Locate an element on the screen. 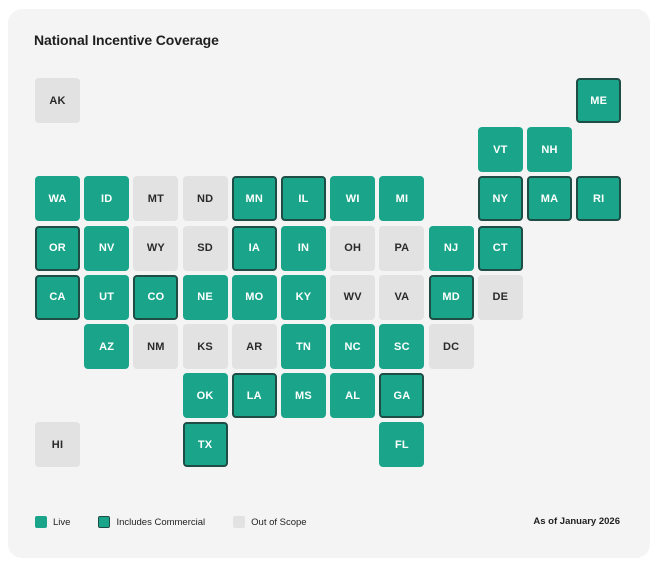 Image resolution: width=657 pixels, height=564 pixels. state-tile-mi: MI is located at coordinates (402, 199).